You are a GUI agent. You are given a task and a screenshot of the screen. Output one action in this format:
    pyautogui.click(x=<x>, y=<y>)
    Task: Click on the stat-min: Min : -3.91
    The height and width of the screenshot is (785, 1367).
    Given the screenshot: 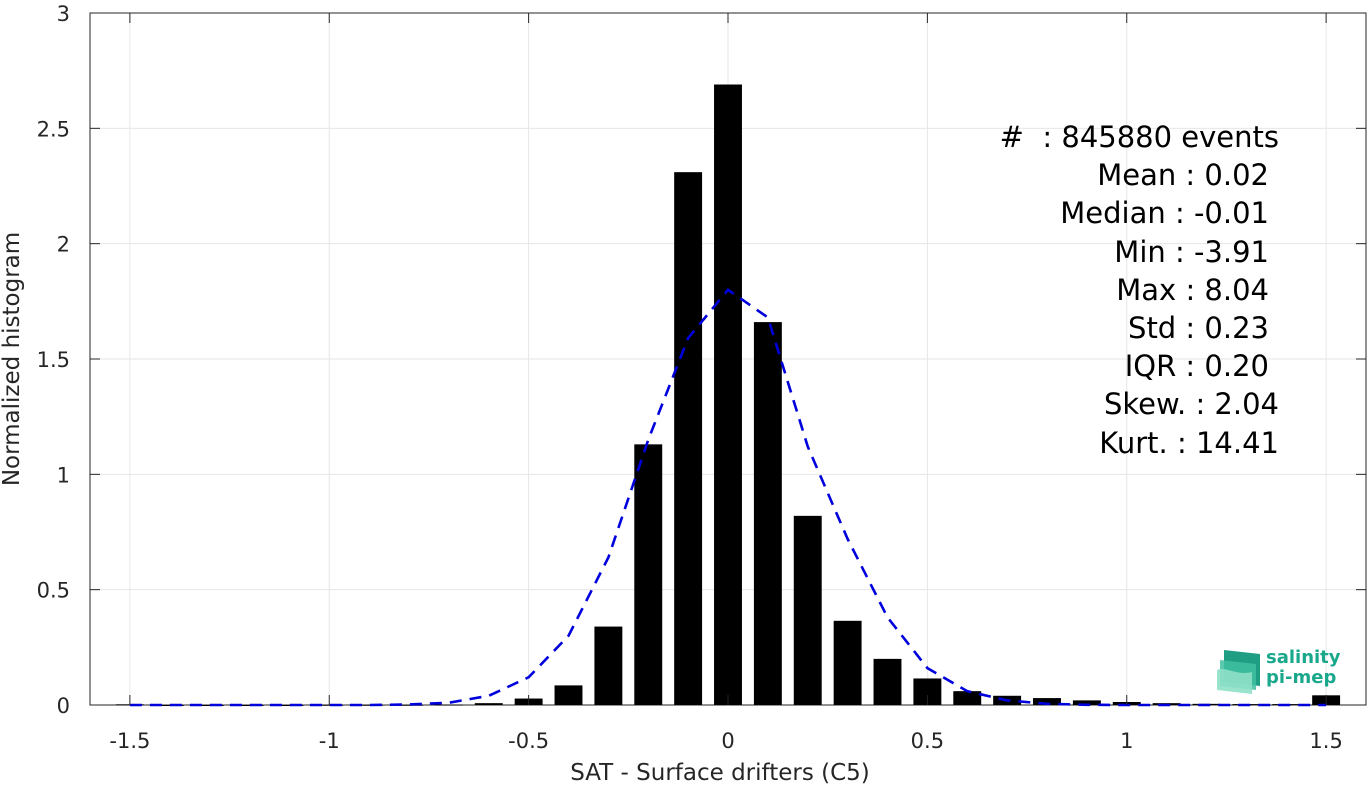 What is the action you would take?
    pyautogui.click(x=1191, y=251)
    